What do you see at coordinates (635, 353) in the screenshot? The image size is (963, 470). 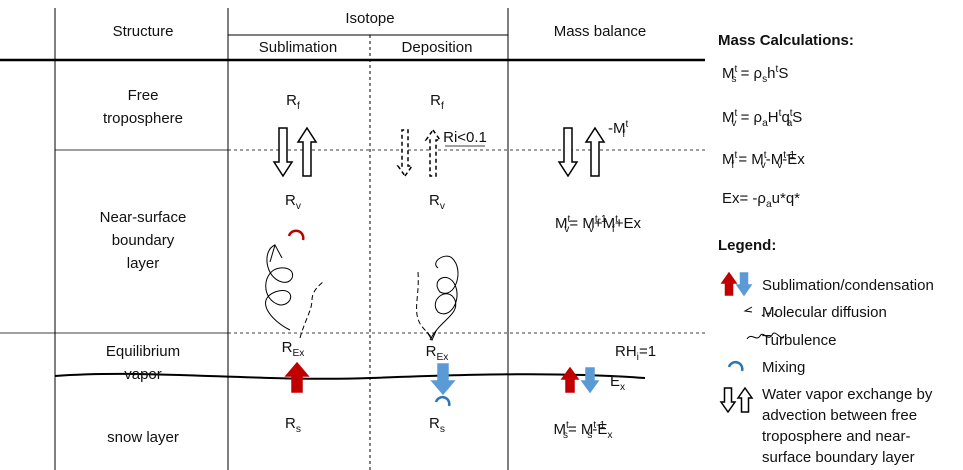 I see `formula: RHi=1` at bounding box center [635, 353].